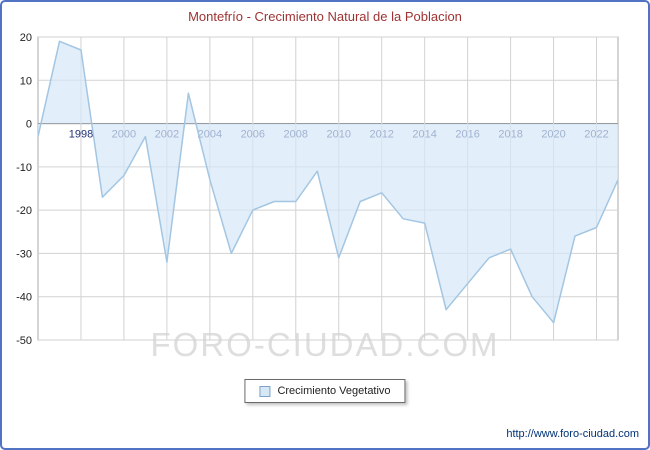 The width and height of the screenshot is (650, 450). What do you see at coordinates (24, 341) in the screenshot?
I see `y-tick-label: -50` at bounding box center [24, 341].